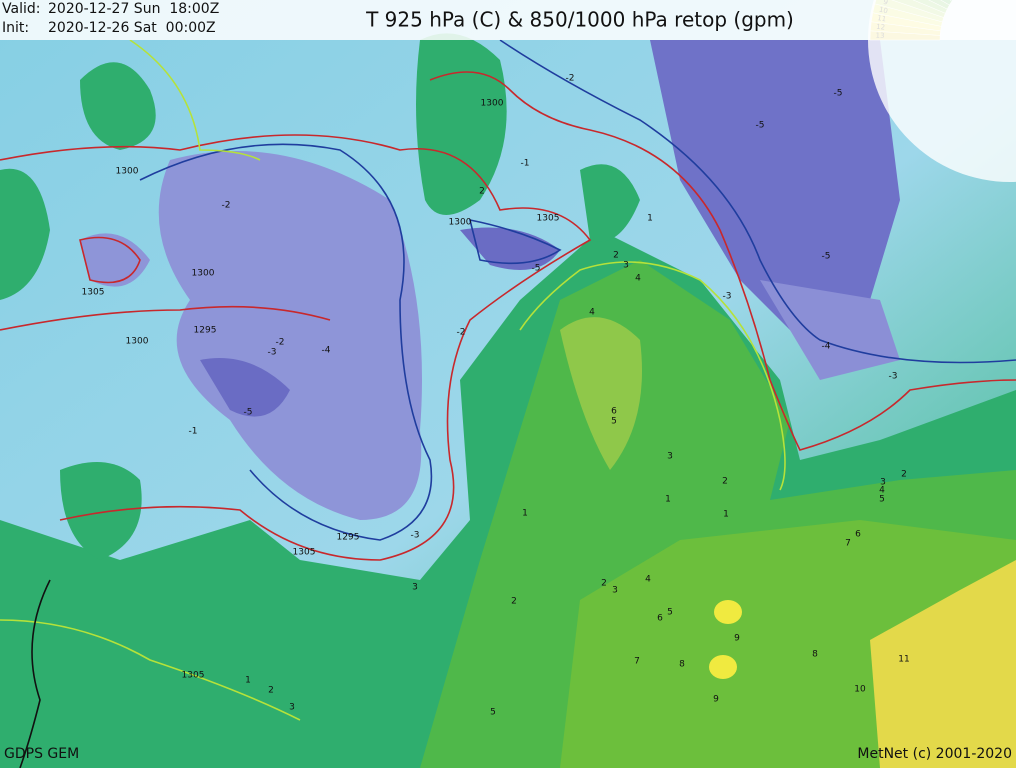  Describe the element at coordinates (942, 91) in the screenshot. I see `legend-backdrop` at that location.